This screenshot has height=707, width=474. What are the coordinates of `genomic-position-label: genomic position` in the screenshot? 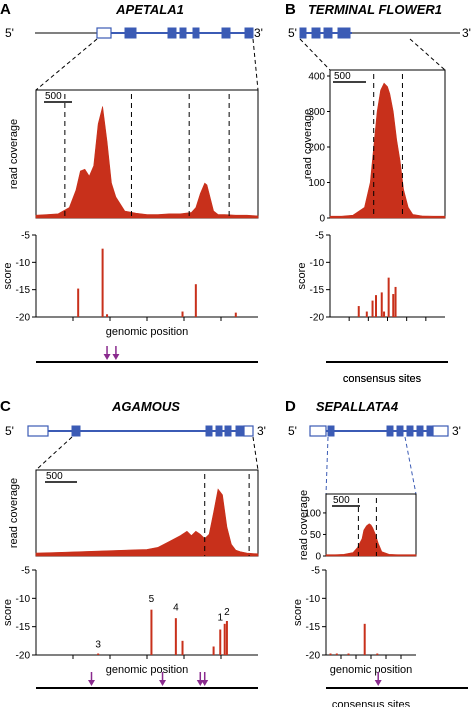 It's located at (371, 670).